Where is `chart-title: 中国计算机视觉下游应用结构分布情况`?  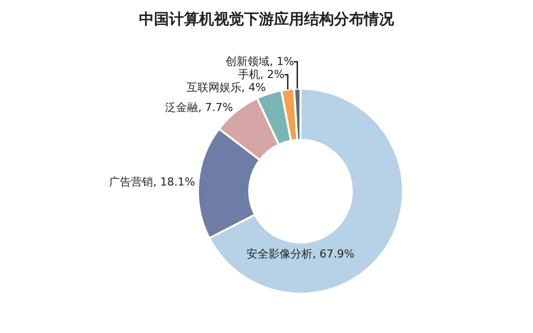
chart-title: 中国计算机视觉下游应用结构分布情况 is located at coordinates (267, 19).